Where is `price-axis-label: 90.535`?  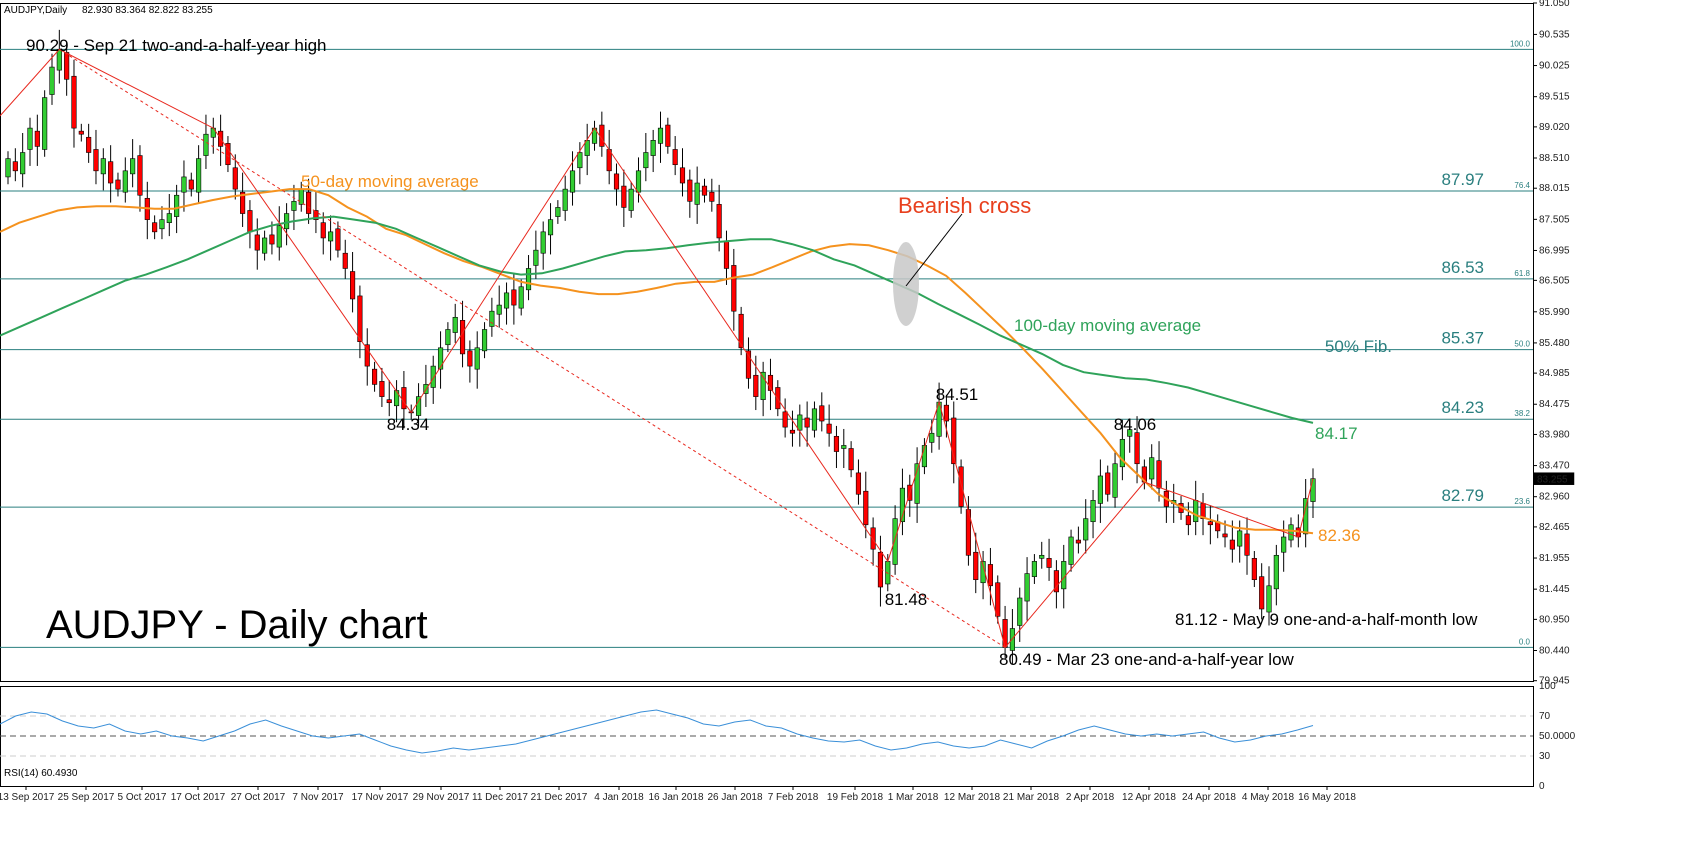 price-axis-label: 90.535 is located at coordinates (1554, 34).